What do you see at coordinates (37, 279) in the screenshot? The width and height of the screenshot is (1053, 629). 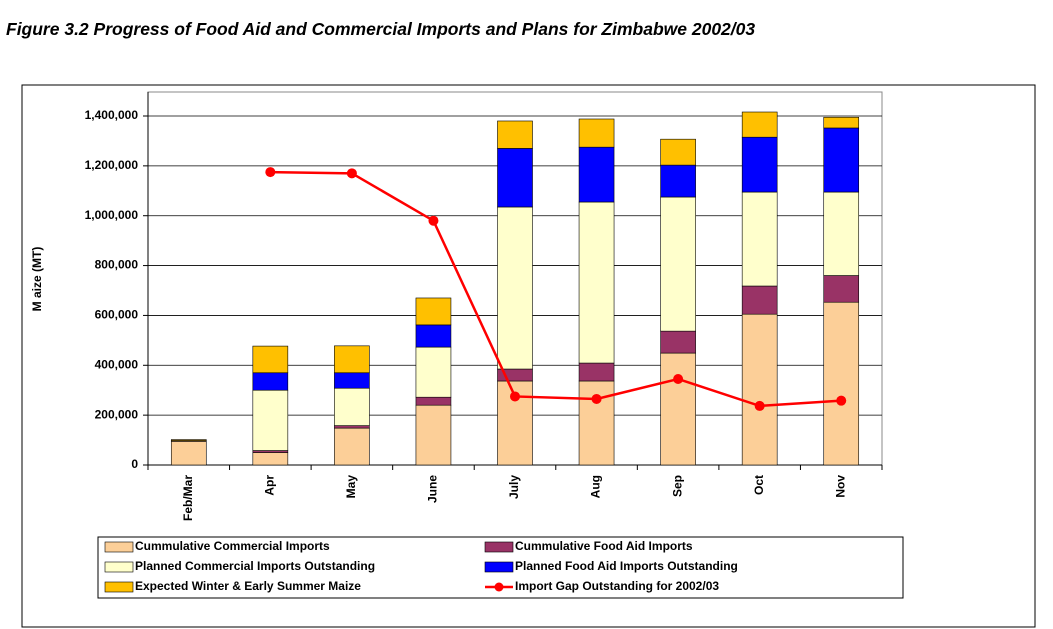 I see `y-axis-title: M aize (MT)` at bounding box center [37, 279].